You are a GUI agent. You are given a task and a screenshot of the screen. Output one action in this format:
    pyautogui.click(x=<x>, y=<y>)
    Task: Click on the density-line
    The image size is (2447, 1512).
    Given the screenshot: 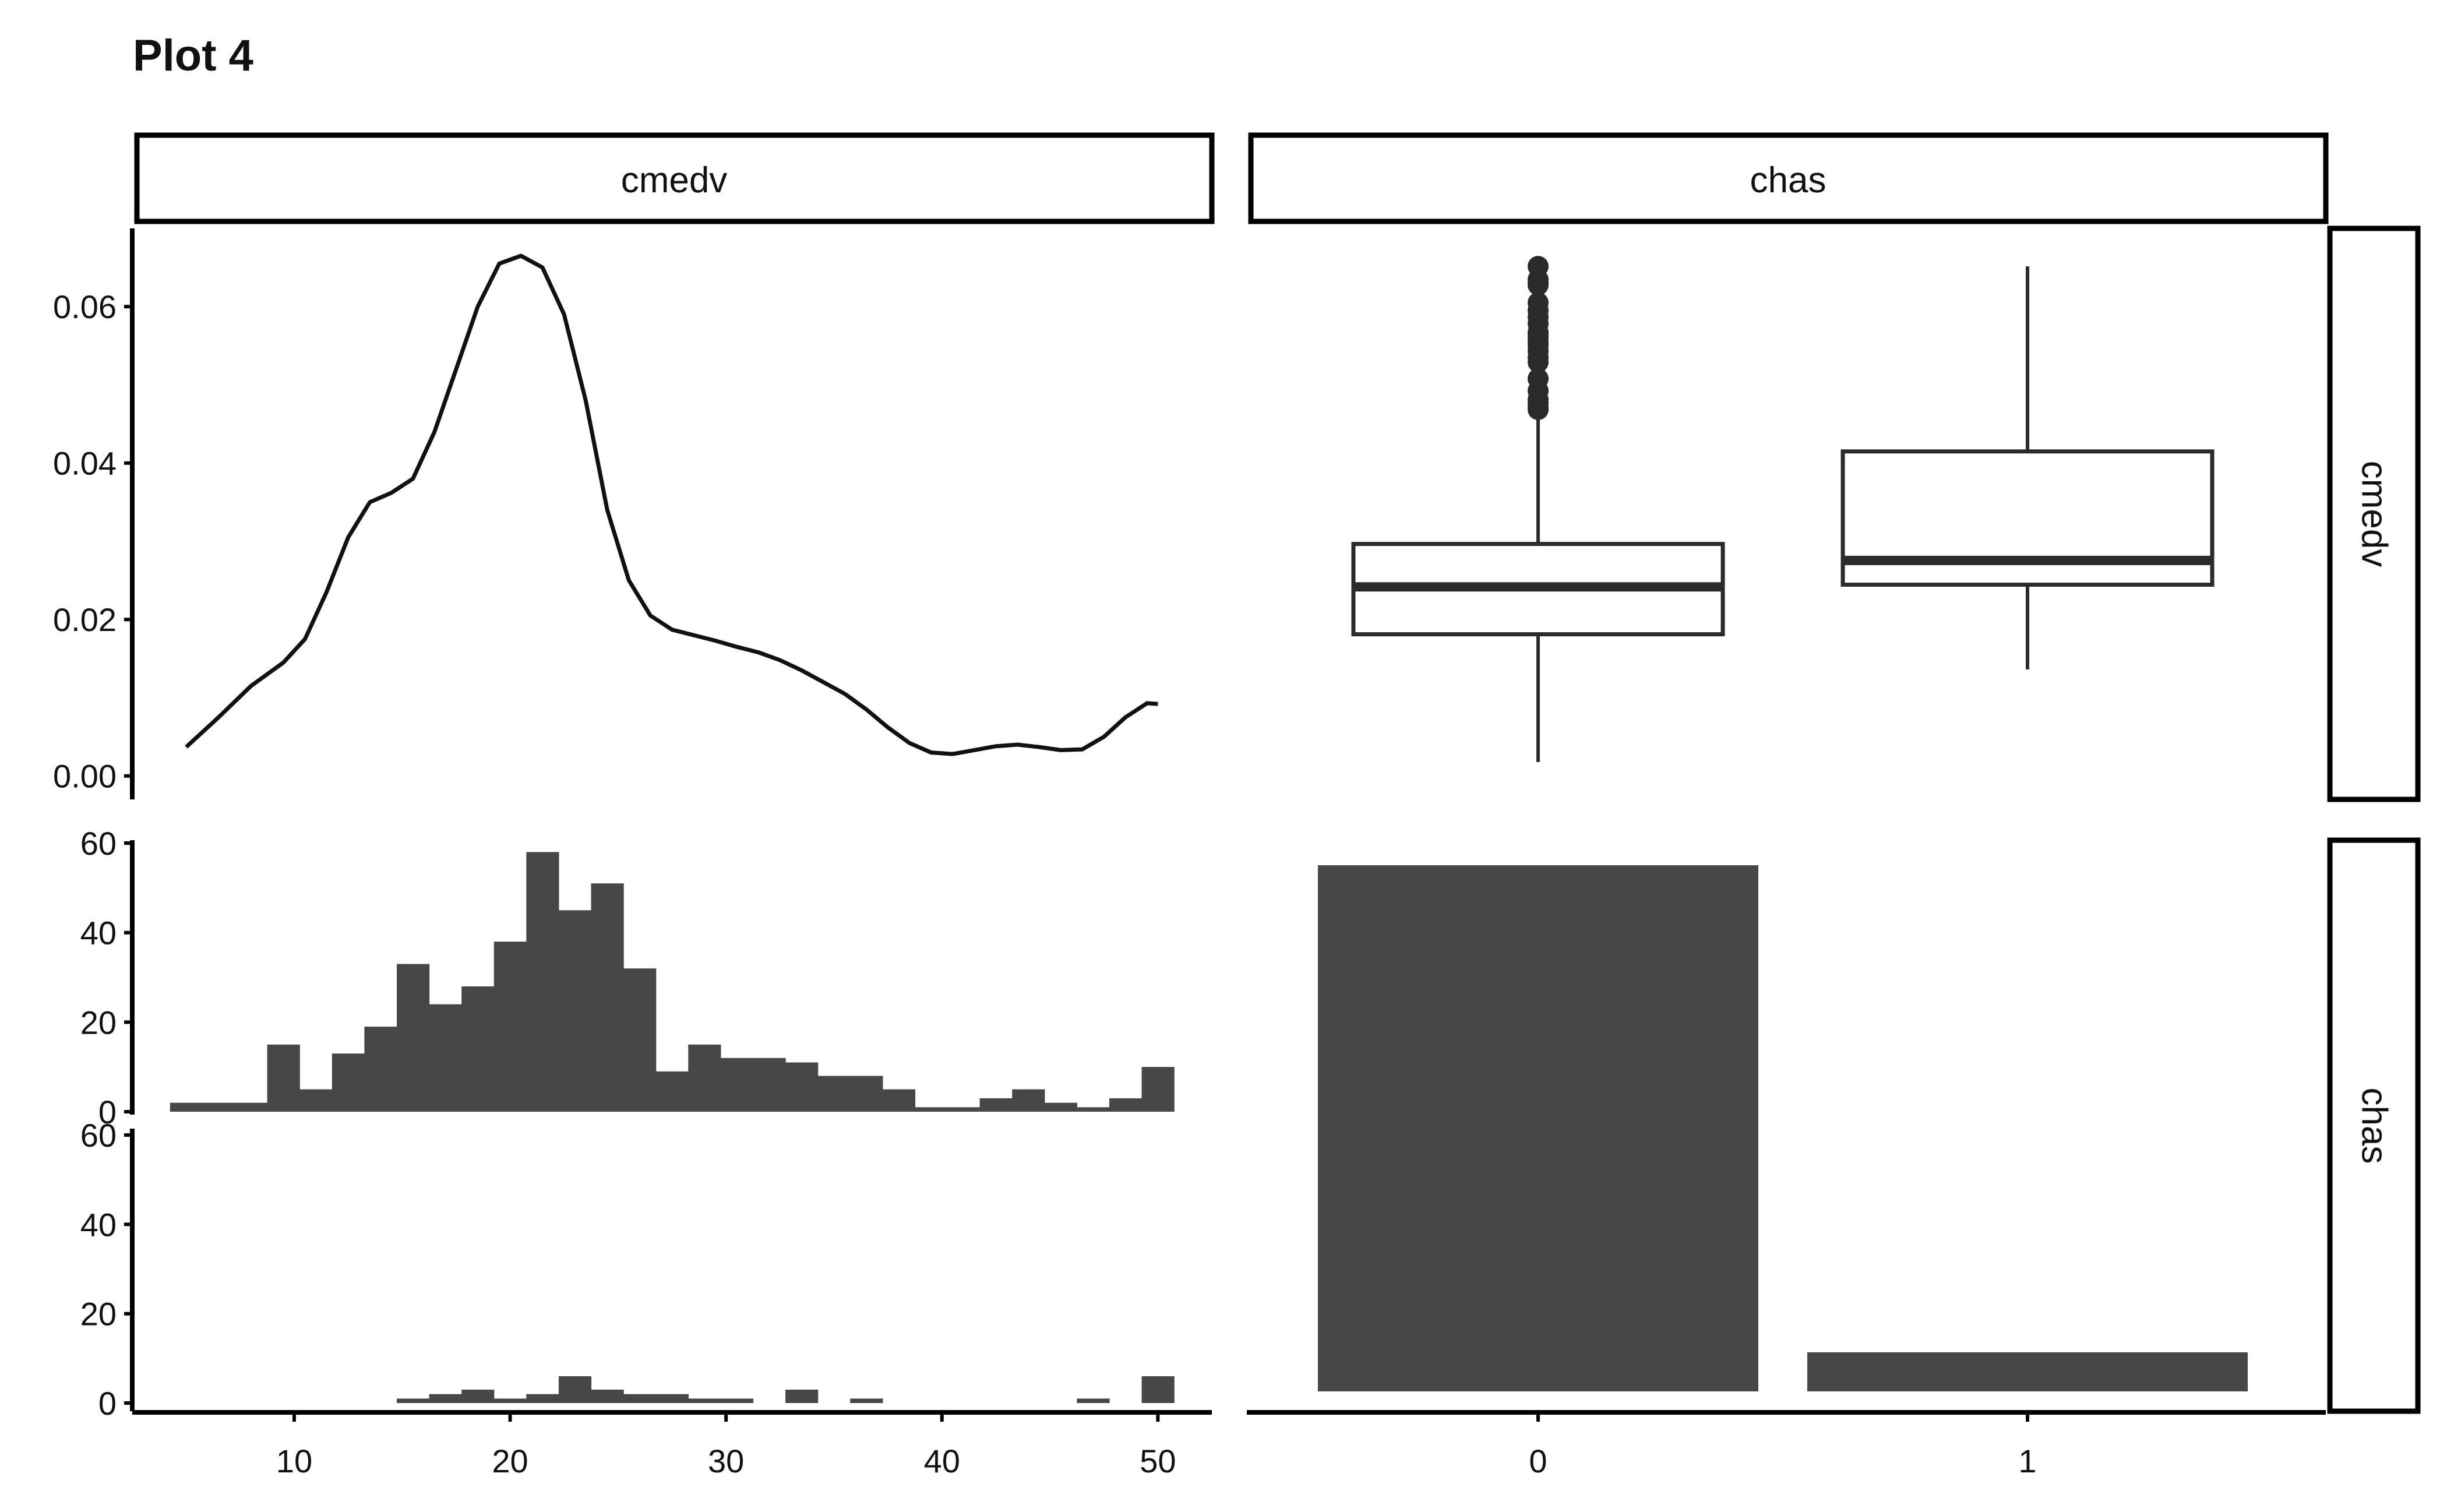 What is the action you would take?
    pyautogui.click(x=671, y=504)
    